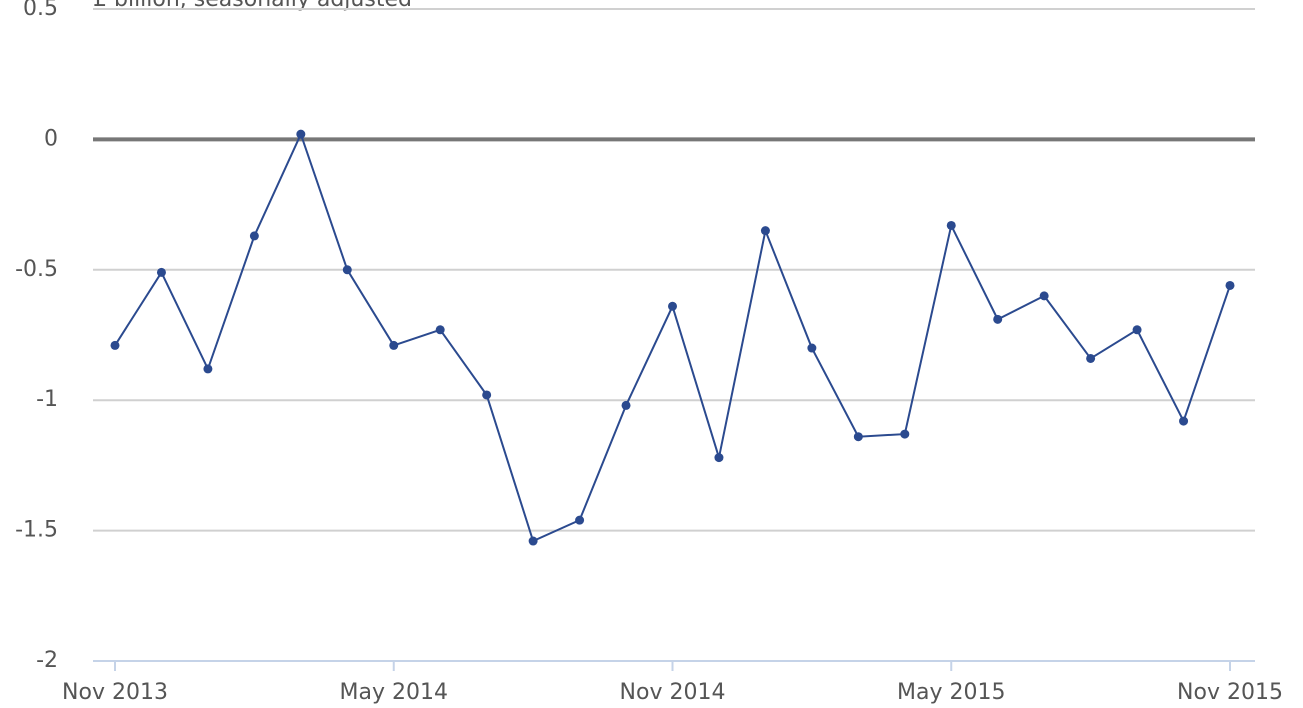 This screenshot has width=1303, height=708. I want to click on y-tick-label: -1.5, so click(36, 530).